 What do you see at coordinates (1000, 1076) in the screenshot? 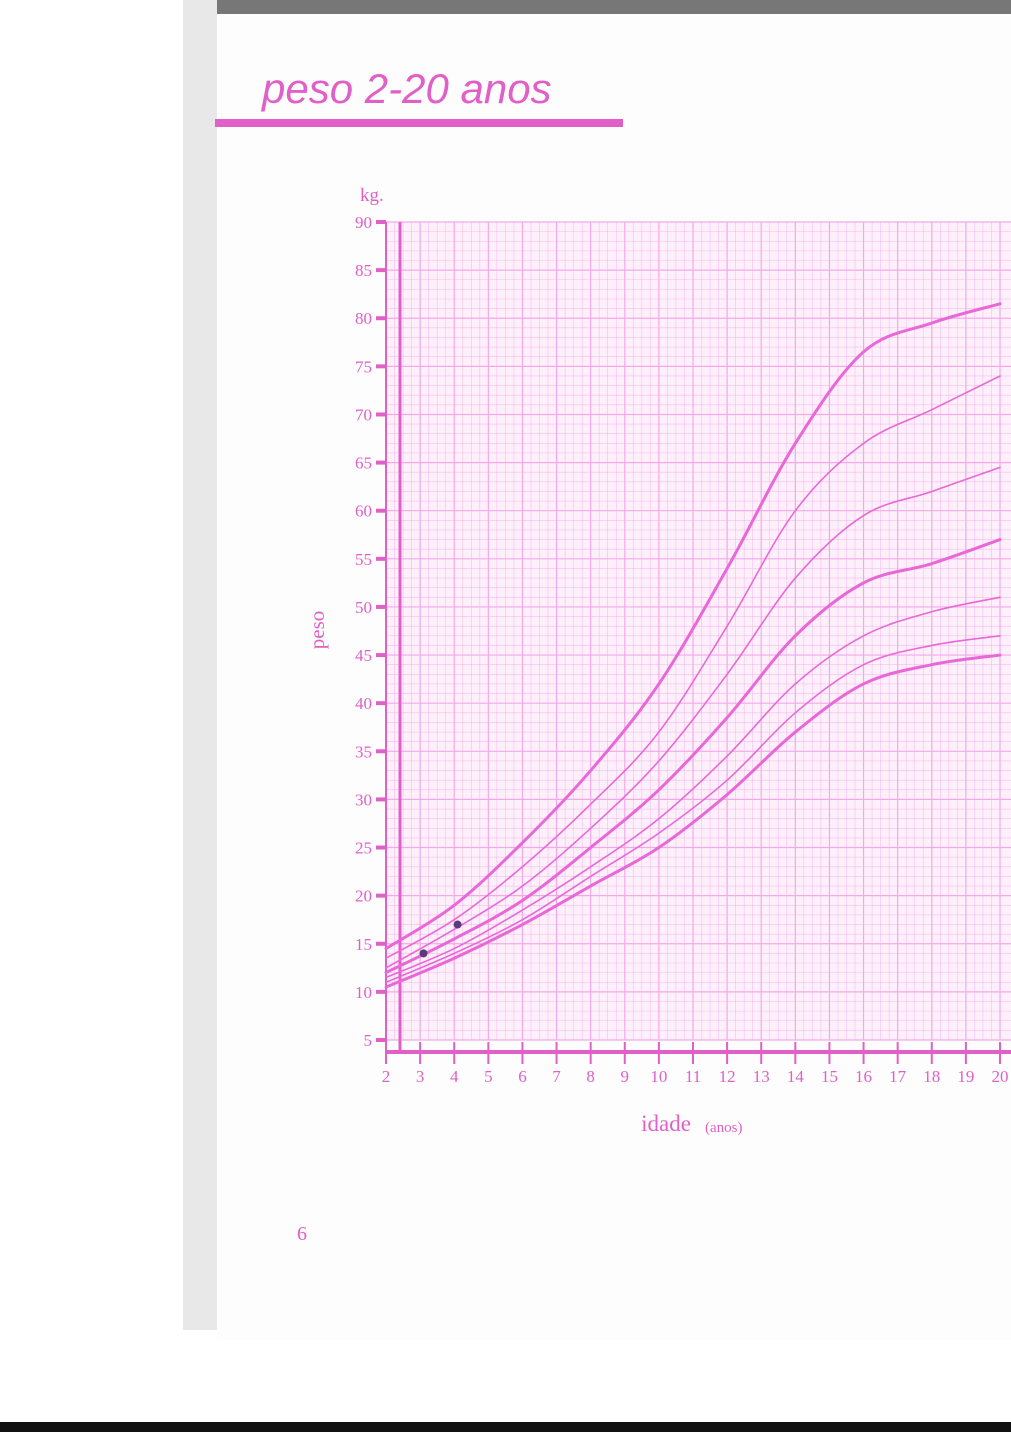
I see `x-tick-label: 20` at bounding box center [1000, 1076].